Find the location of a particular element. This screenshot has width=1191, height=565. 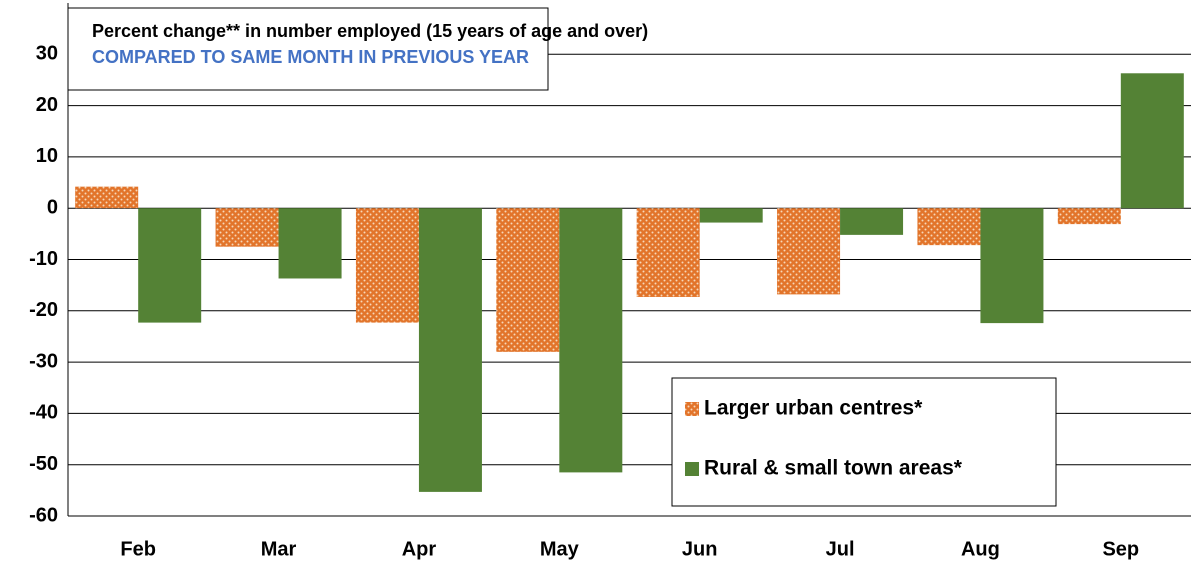

x-tick-label: May is located at coordinates (560, 549).